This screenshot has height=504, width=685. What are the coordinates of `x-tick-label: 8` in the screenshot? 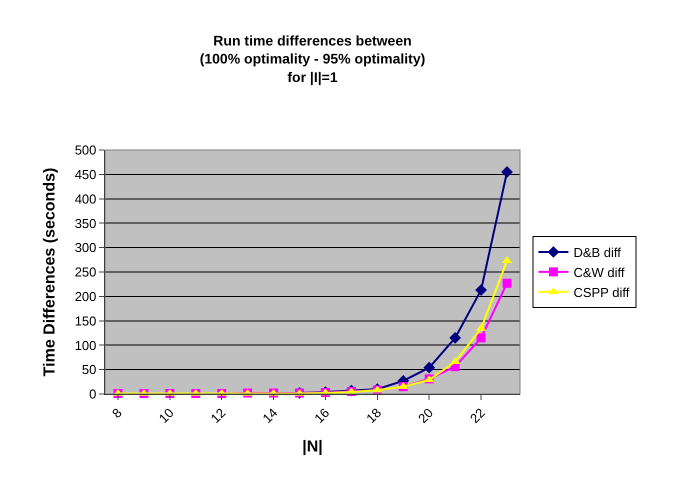 It's located at (116, 413).